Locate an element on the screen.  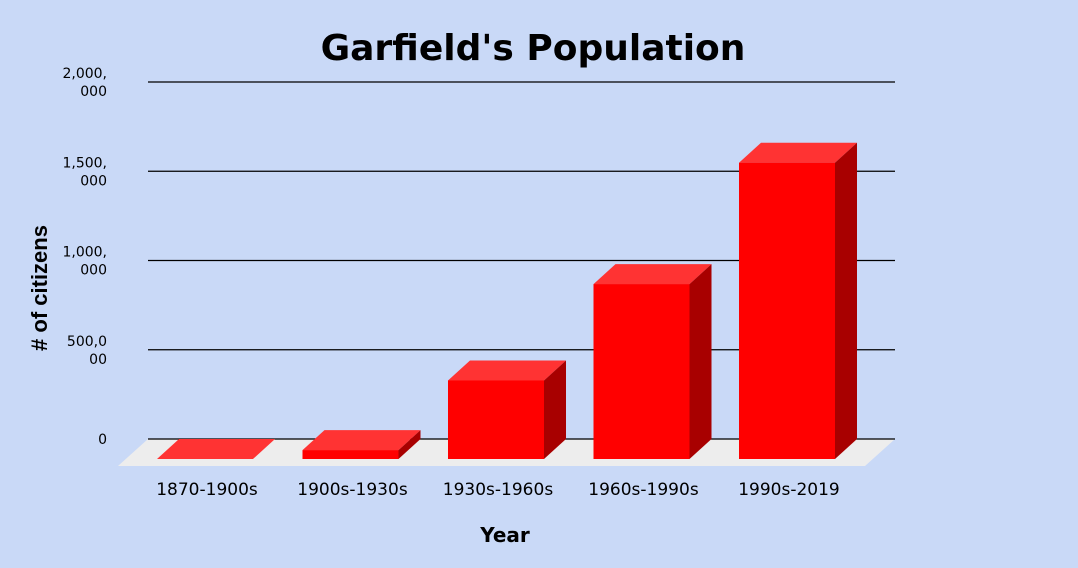
x-tick-label: 1870-1900s is located at coordinates (207, 490).